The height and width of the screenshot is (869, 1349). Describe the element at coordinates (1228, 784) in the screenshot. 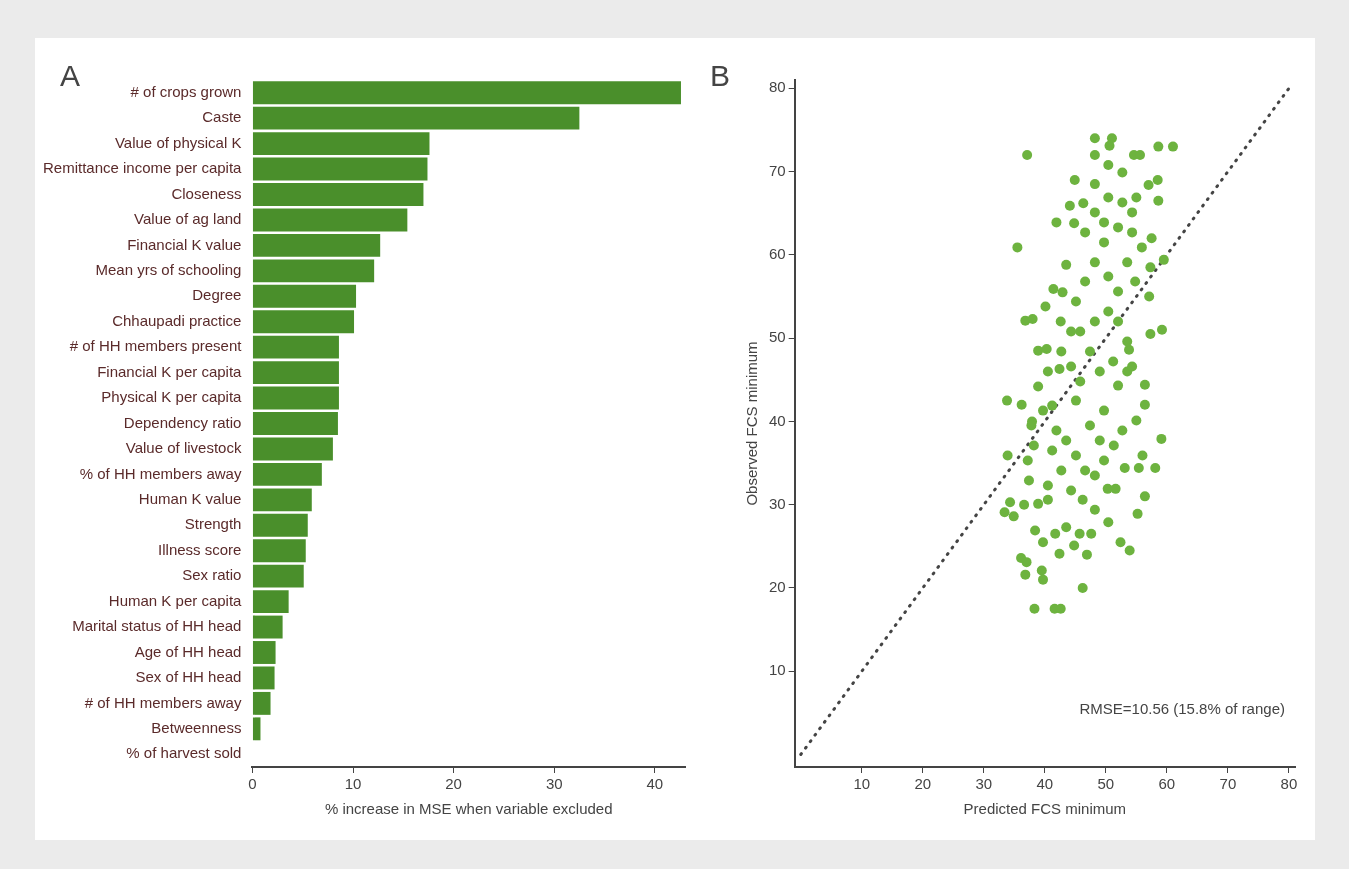

I see `x-tick-label: 70` at that location.